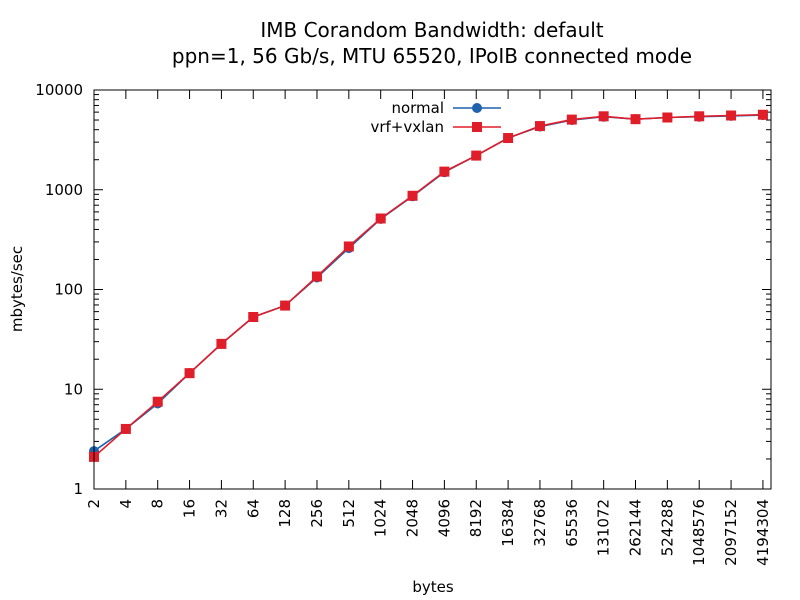 This screenshot has height=600, width=800. I want to click on x-tick-label: 65536, so click(572, 523).